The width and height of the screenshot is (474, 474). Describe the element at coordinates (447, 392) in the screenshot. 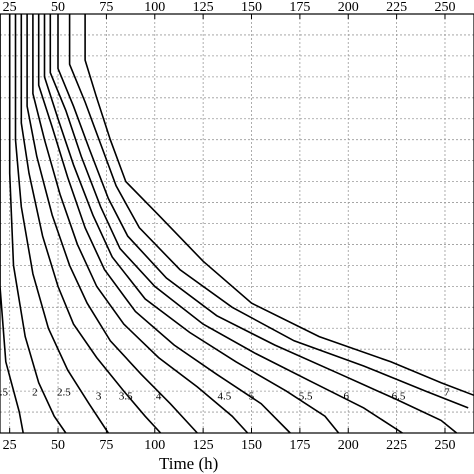

I see `contour-label-11: 7` at that location.